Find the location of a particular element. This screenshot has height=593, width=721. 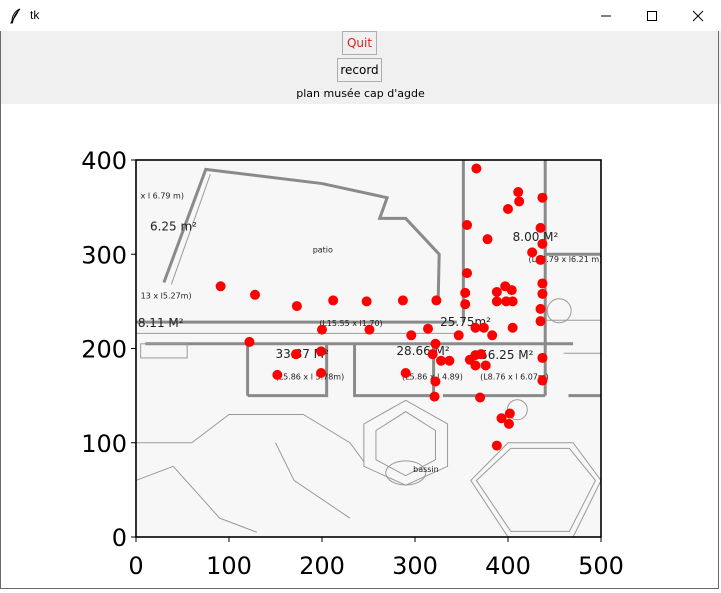

garden-path-right is located at coordinates (313, 480).